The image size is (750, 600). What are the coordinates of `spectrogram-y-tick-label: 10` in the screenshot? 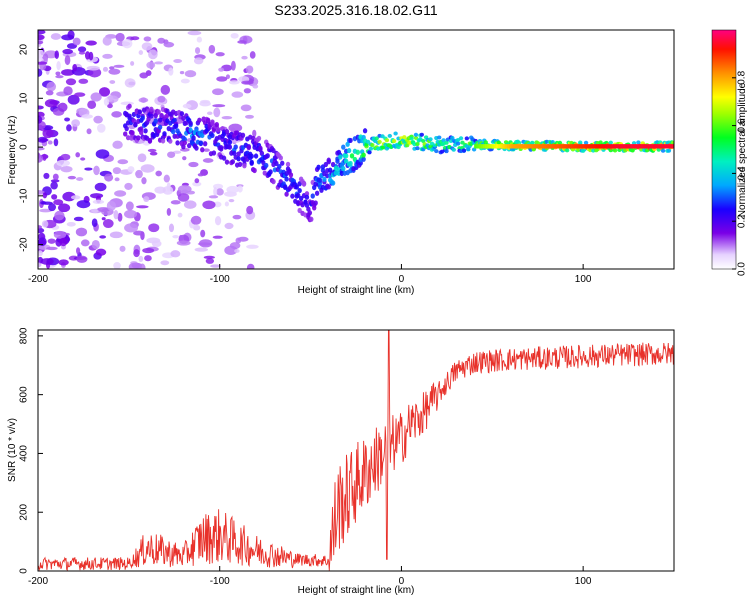 It's located at (24, 98).